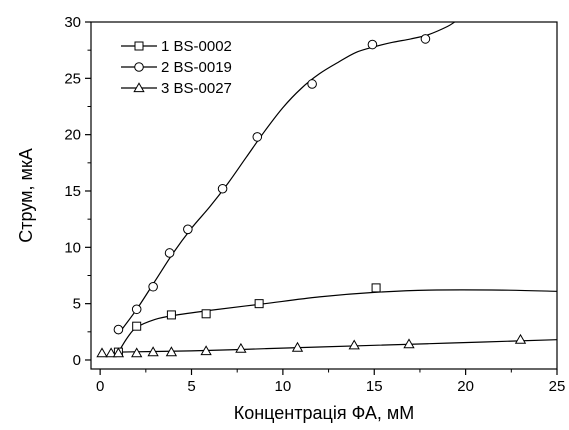 Image resolution: width=569 pixels, height=430 pixels. I want to click on y-tick-label: 20, so click(72, 135).